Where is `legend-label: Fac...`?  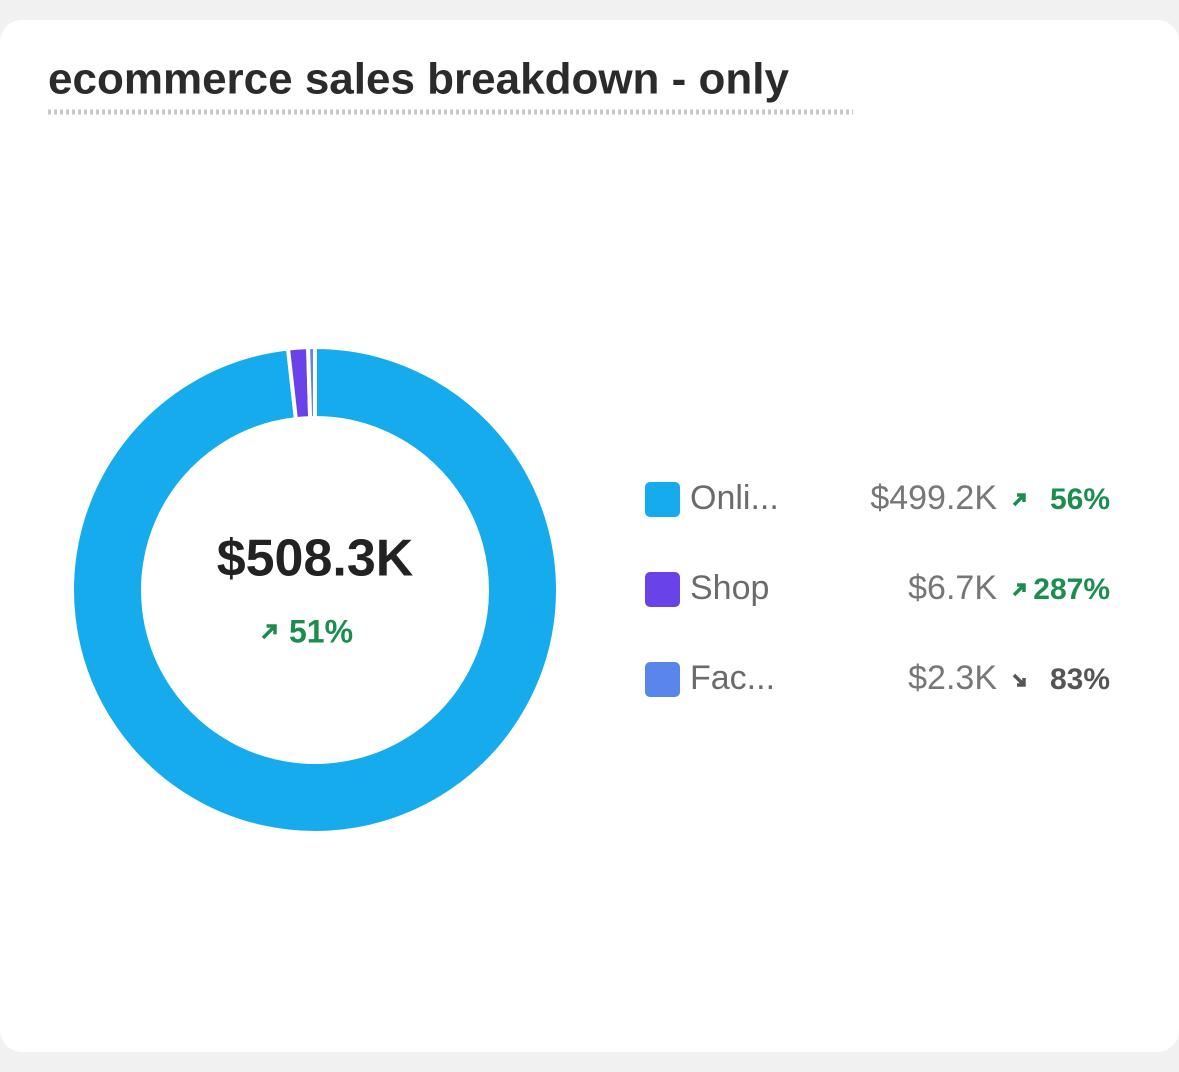 legend-label: Fac... is located at coordinates (732, 678).